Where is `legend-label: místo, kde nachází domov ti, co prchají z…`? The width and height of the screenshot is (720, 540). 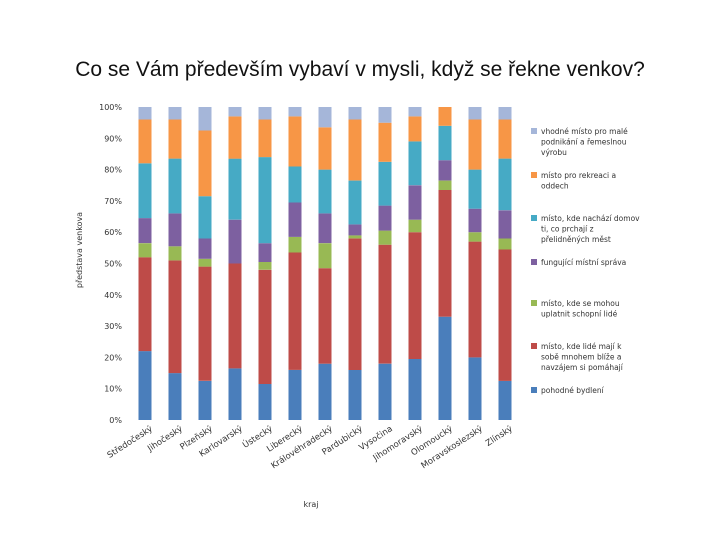 legend-label: místo, kde nachází domov ti, co prchají z… is located at coordinates (590, 229).